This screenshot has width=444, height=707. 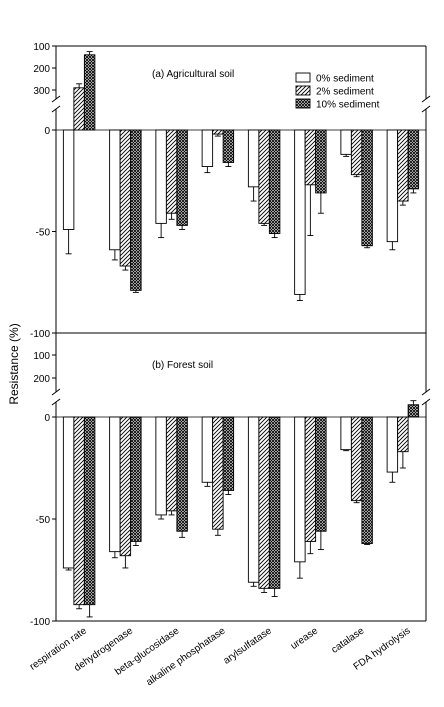 What do you see at coordinates (182, 365) in the screenshot?
I see `panel-title: (b) Forest soil` at bounding box center [182, 365].